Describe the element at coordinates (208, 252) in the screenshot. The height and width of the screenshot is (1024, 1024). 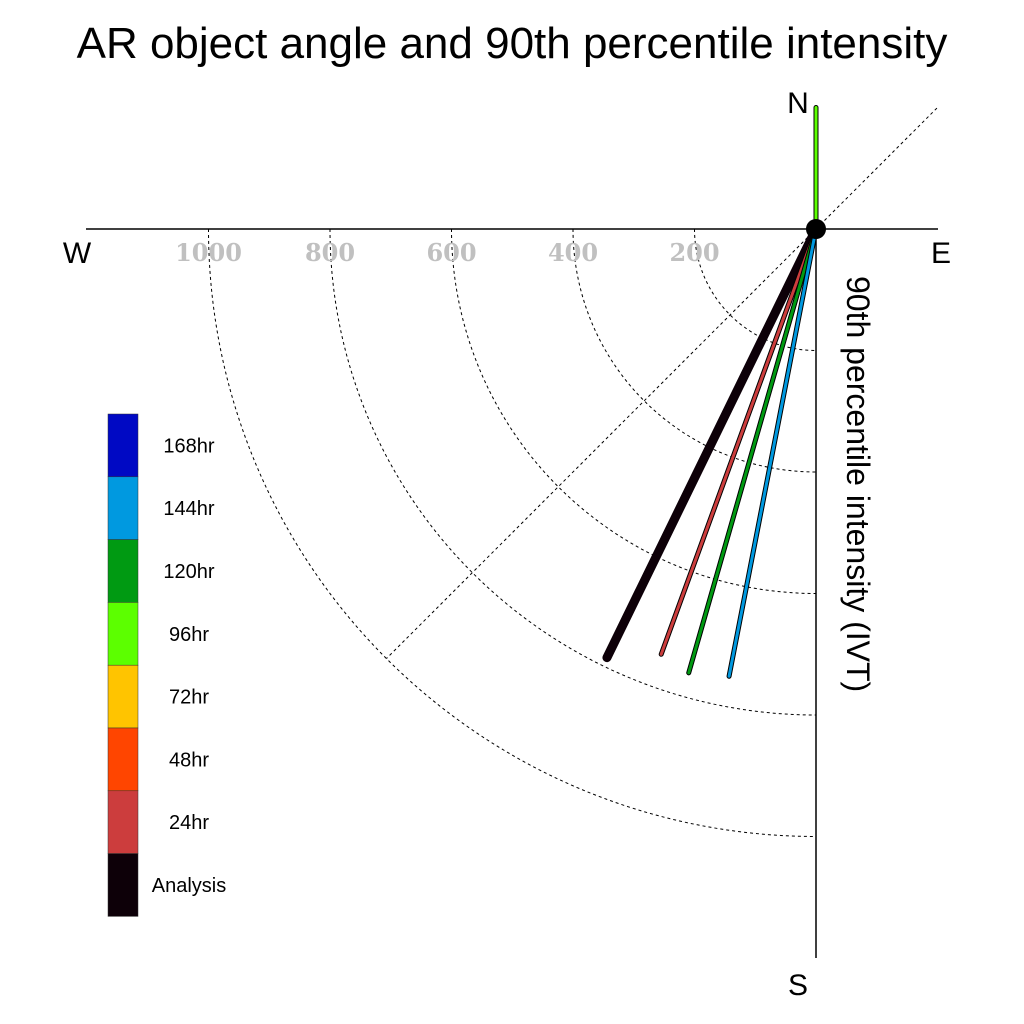
I see `radial-tick-label: 1000` at that location.